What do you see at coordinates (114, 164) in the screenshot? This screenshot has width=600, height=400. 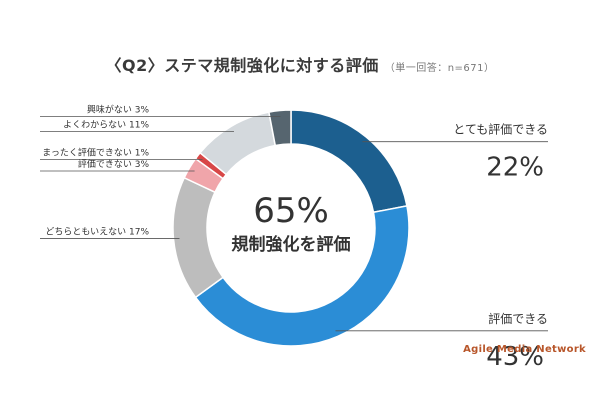 I see `label-4: 評価できない 3%` at bounding box center [114, 164].